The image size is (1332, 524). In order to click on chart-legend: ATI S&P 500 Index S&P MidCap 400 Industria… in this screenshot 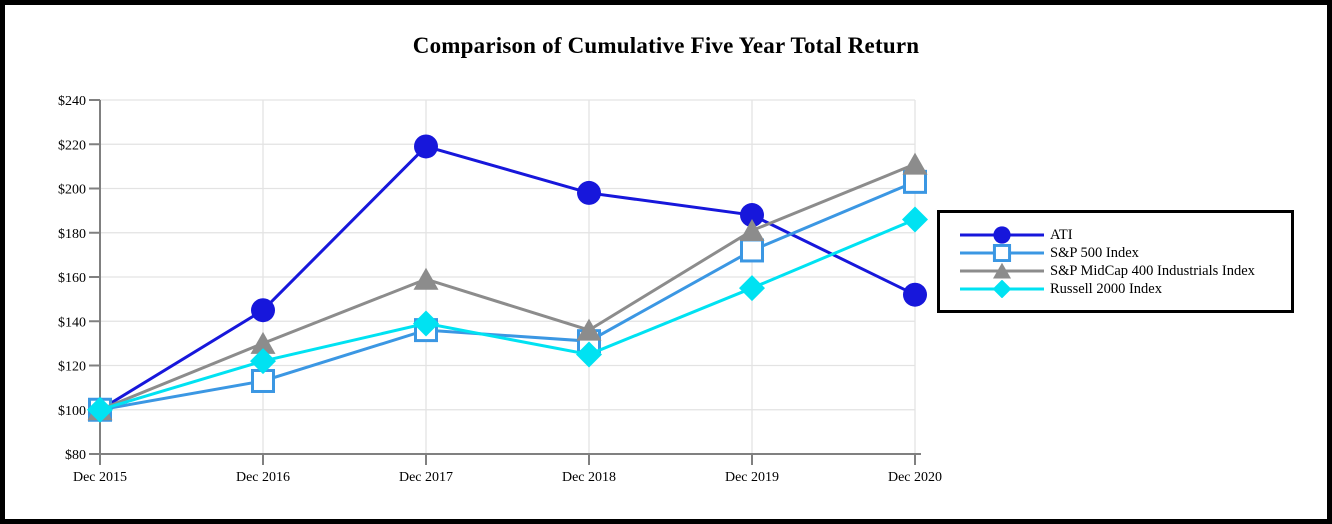, I will do `click(1115, 261)`.